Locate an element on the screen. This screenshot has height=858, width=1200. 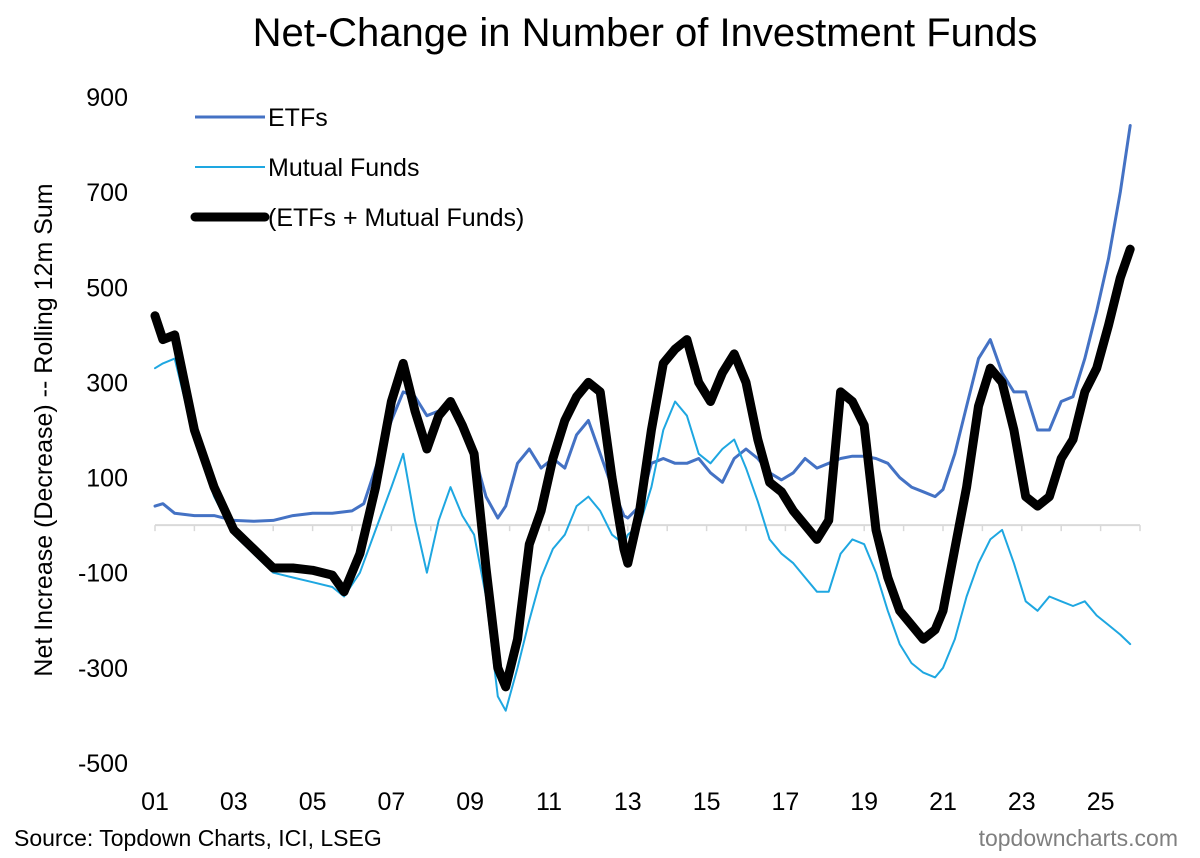
x-tick-label: 05 is located at coordinates (313, 802).